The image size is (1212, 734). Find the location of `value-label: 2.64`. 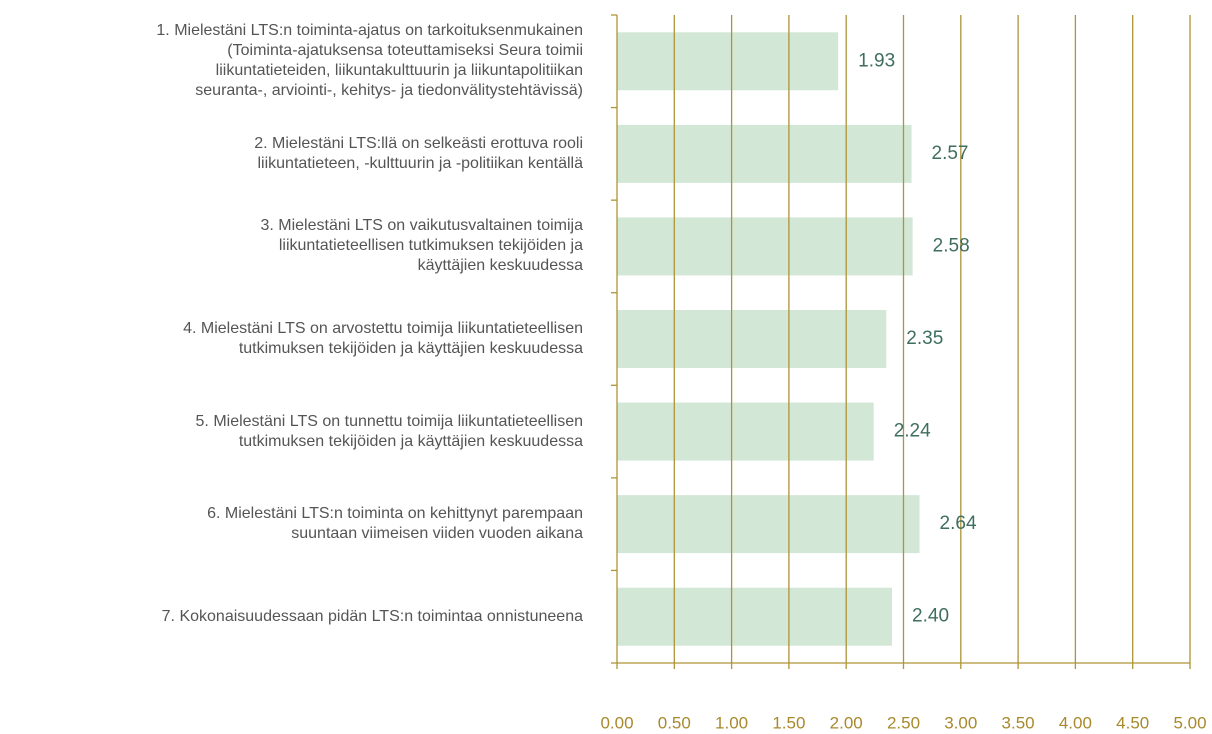

value-label: 2.64 is located at coordinates (958, 523).